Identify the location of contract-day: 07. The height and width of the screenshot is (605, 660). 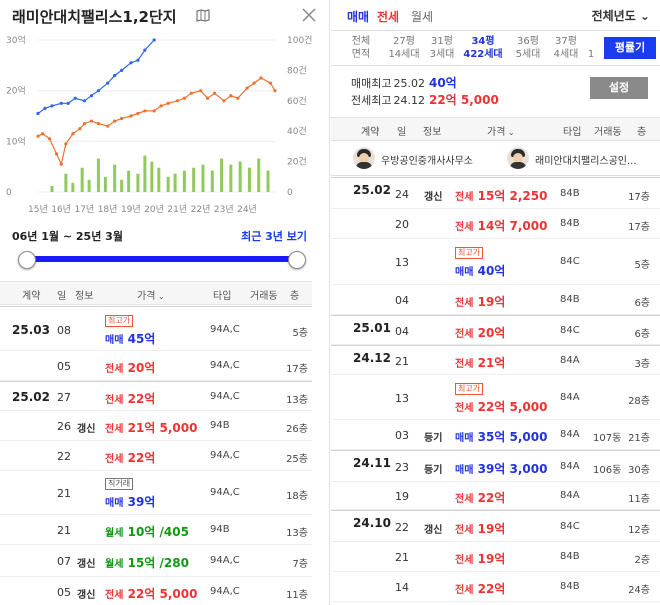
(64, 561).